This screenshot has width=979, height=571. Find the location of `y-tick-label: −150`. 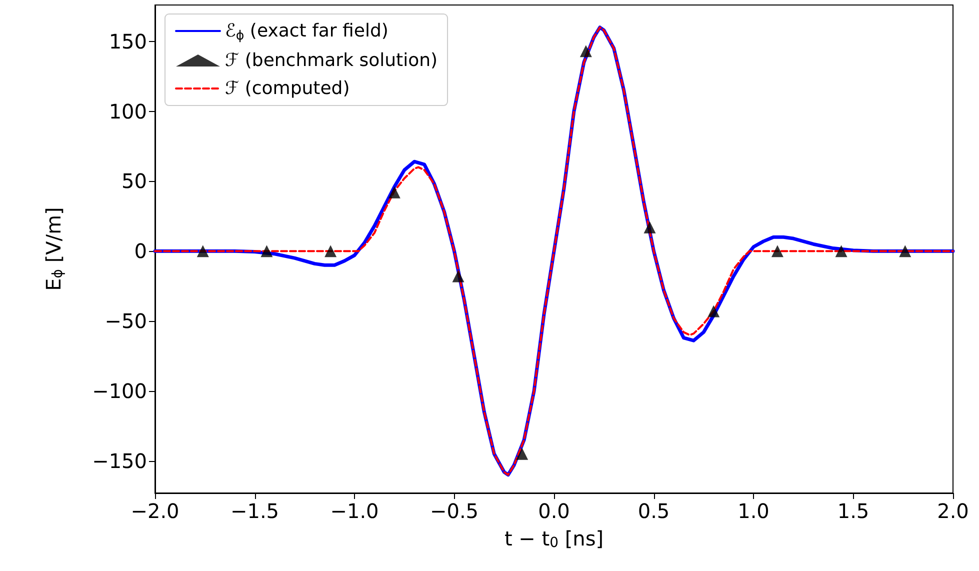

y-tick-label: −150 is located at coordinates (119, 460).